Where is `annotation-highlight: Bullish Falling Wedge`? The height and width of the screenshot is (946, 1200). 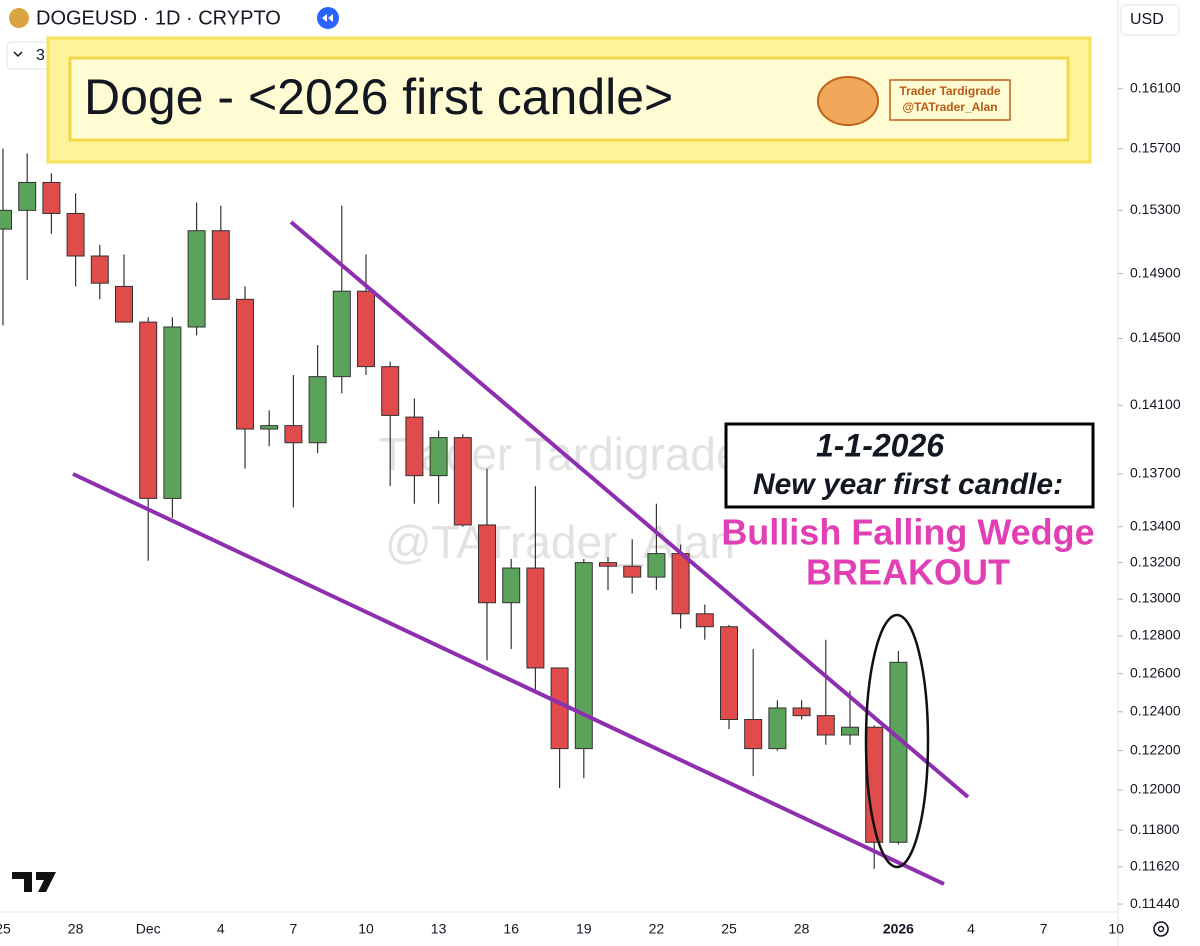 annotation-highlight: Bullish Falling Wedge is located at coordinates (907, 532).